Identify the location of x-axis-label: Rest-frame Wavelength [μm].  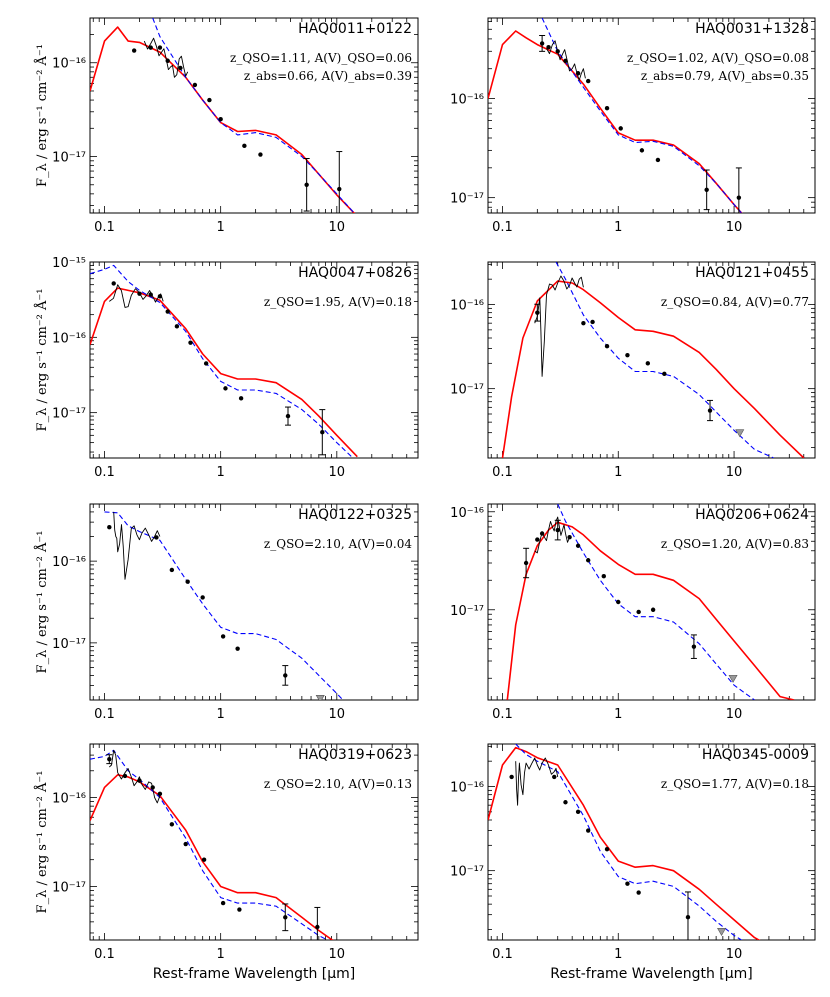
(254, 974).